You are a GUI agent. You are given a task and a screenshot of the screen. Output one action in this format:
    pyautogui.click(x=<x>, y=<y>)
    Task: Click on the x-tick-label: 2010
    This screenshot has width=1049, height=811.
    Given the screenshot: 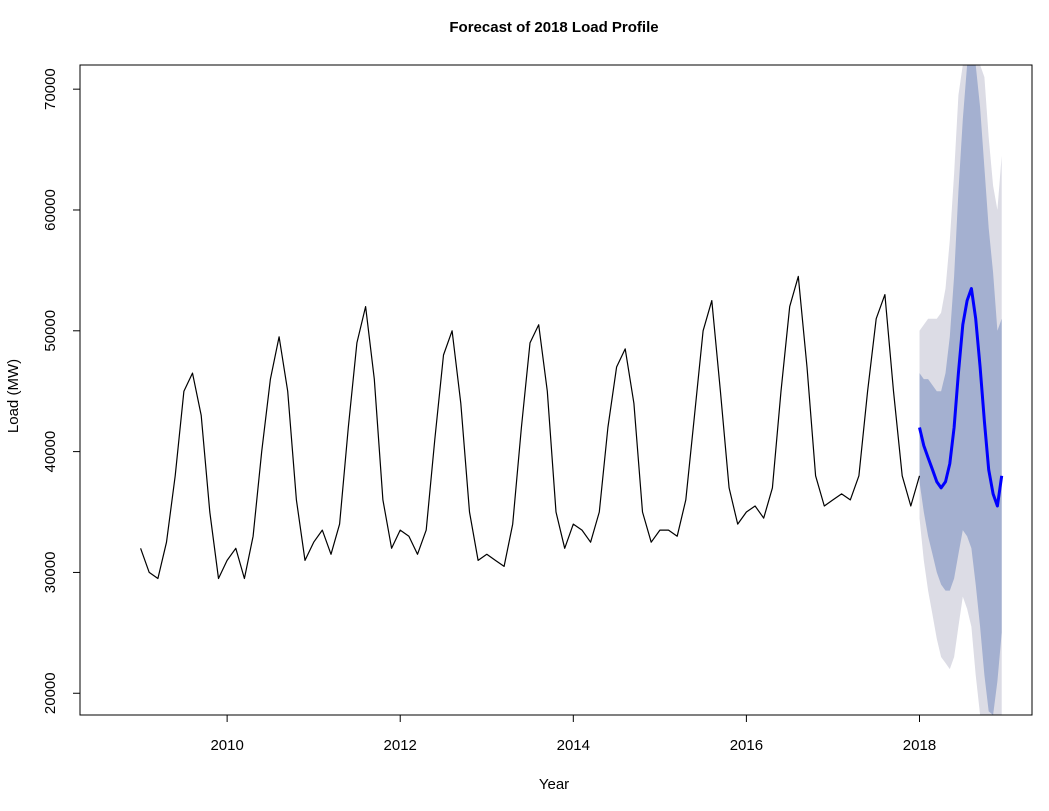 What is the action you would take?
    pyautogui.click(x=226, y=745)
    